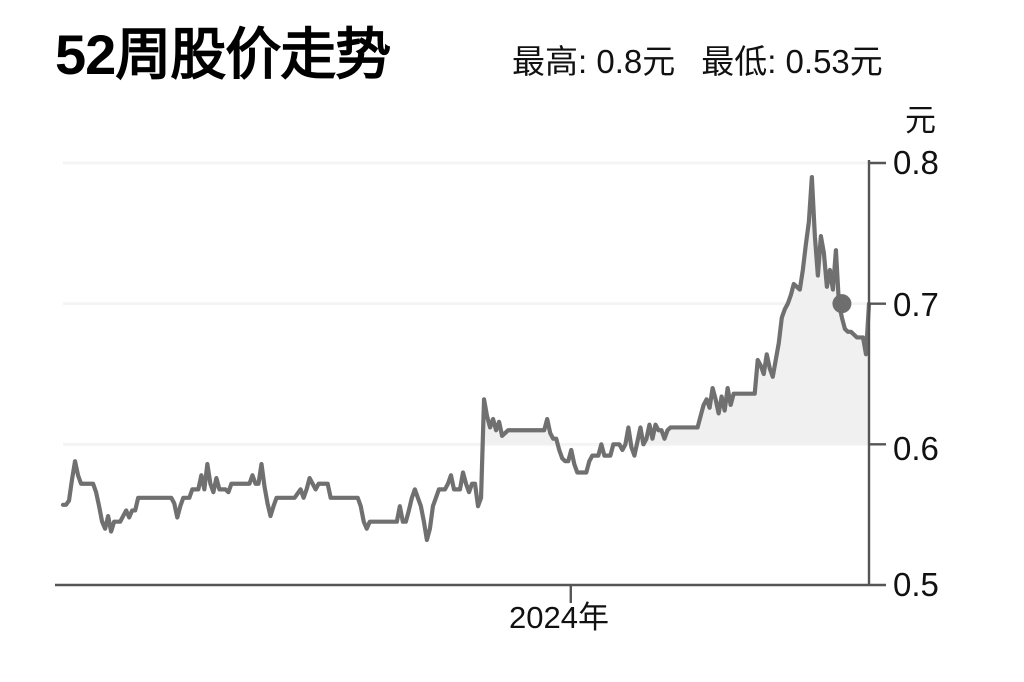 The image size is (1024, 682). Describe the element at coordinates (697, 62) in the screenshot. I see `summary-stats: 最高: 0.8元 最低: 0.53元` at that location.